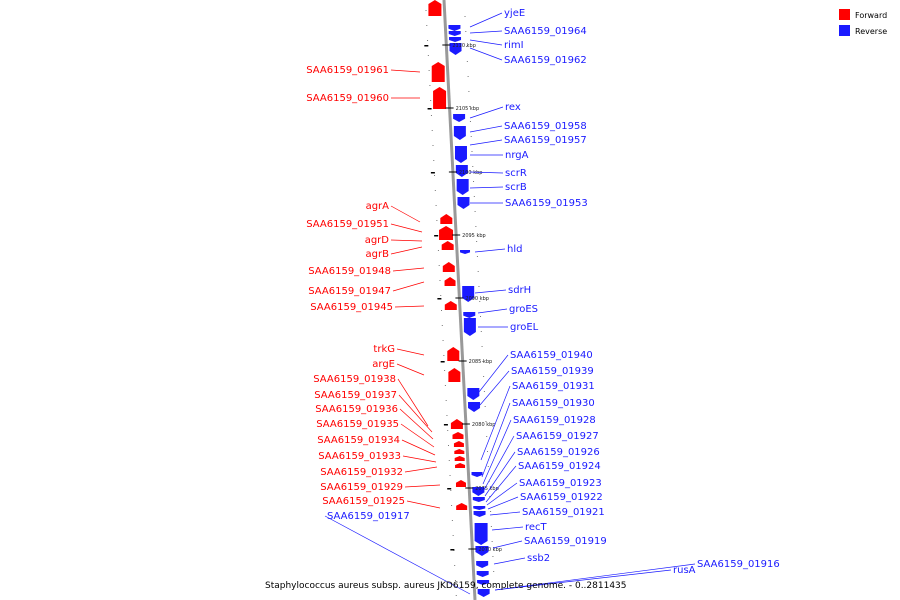 This screenshot has height=600, width=900. What do you see at coordinates (487, 489) in the screenshot?
I see `tick-label: 2075 kbp` at bounding box center [487, 489].